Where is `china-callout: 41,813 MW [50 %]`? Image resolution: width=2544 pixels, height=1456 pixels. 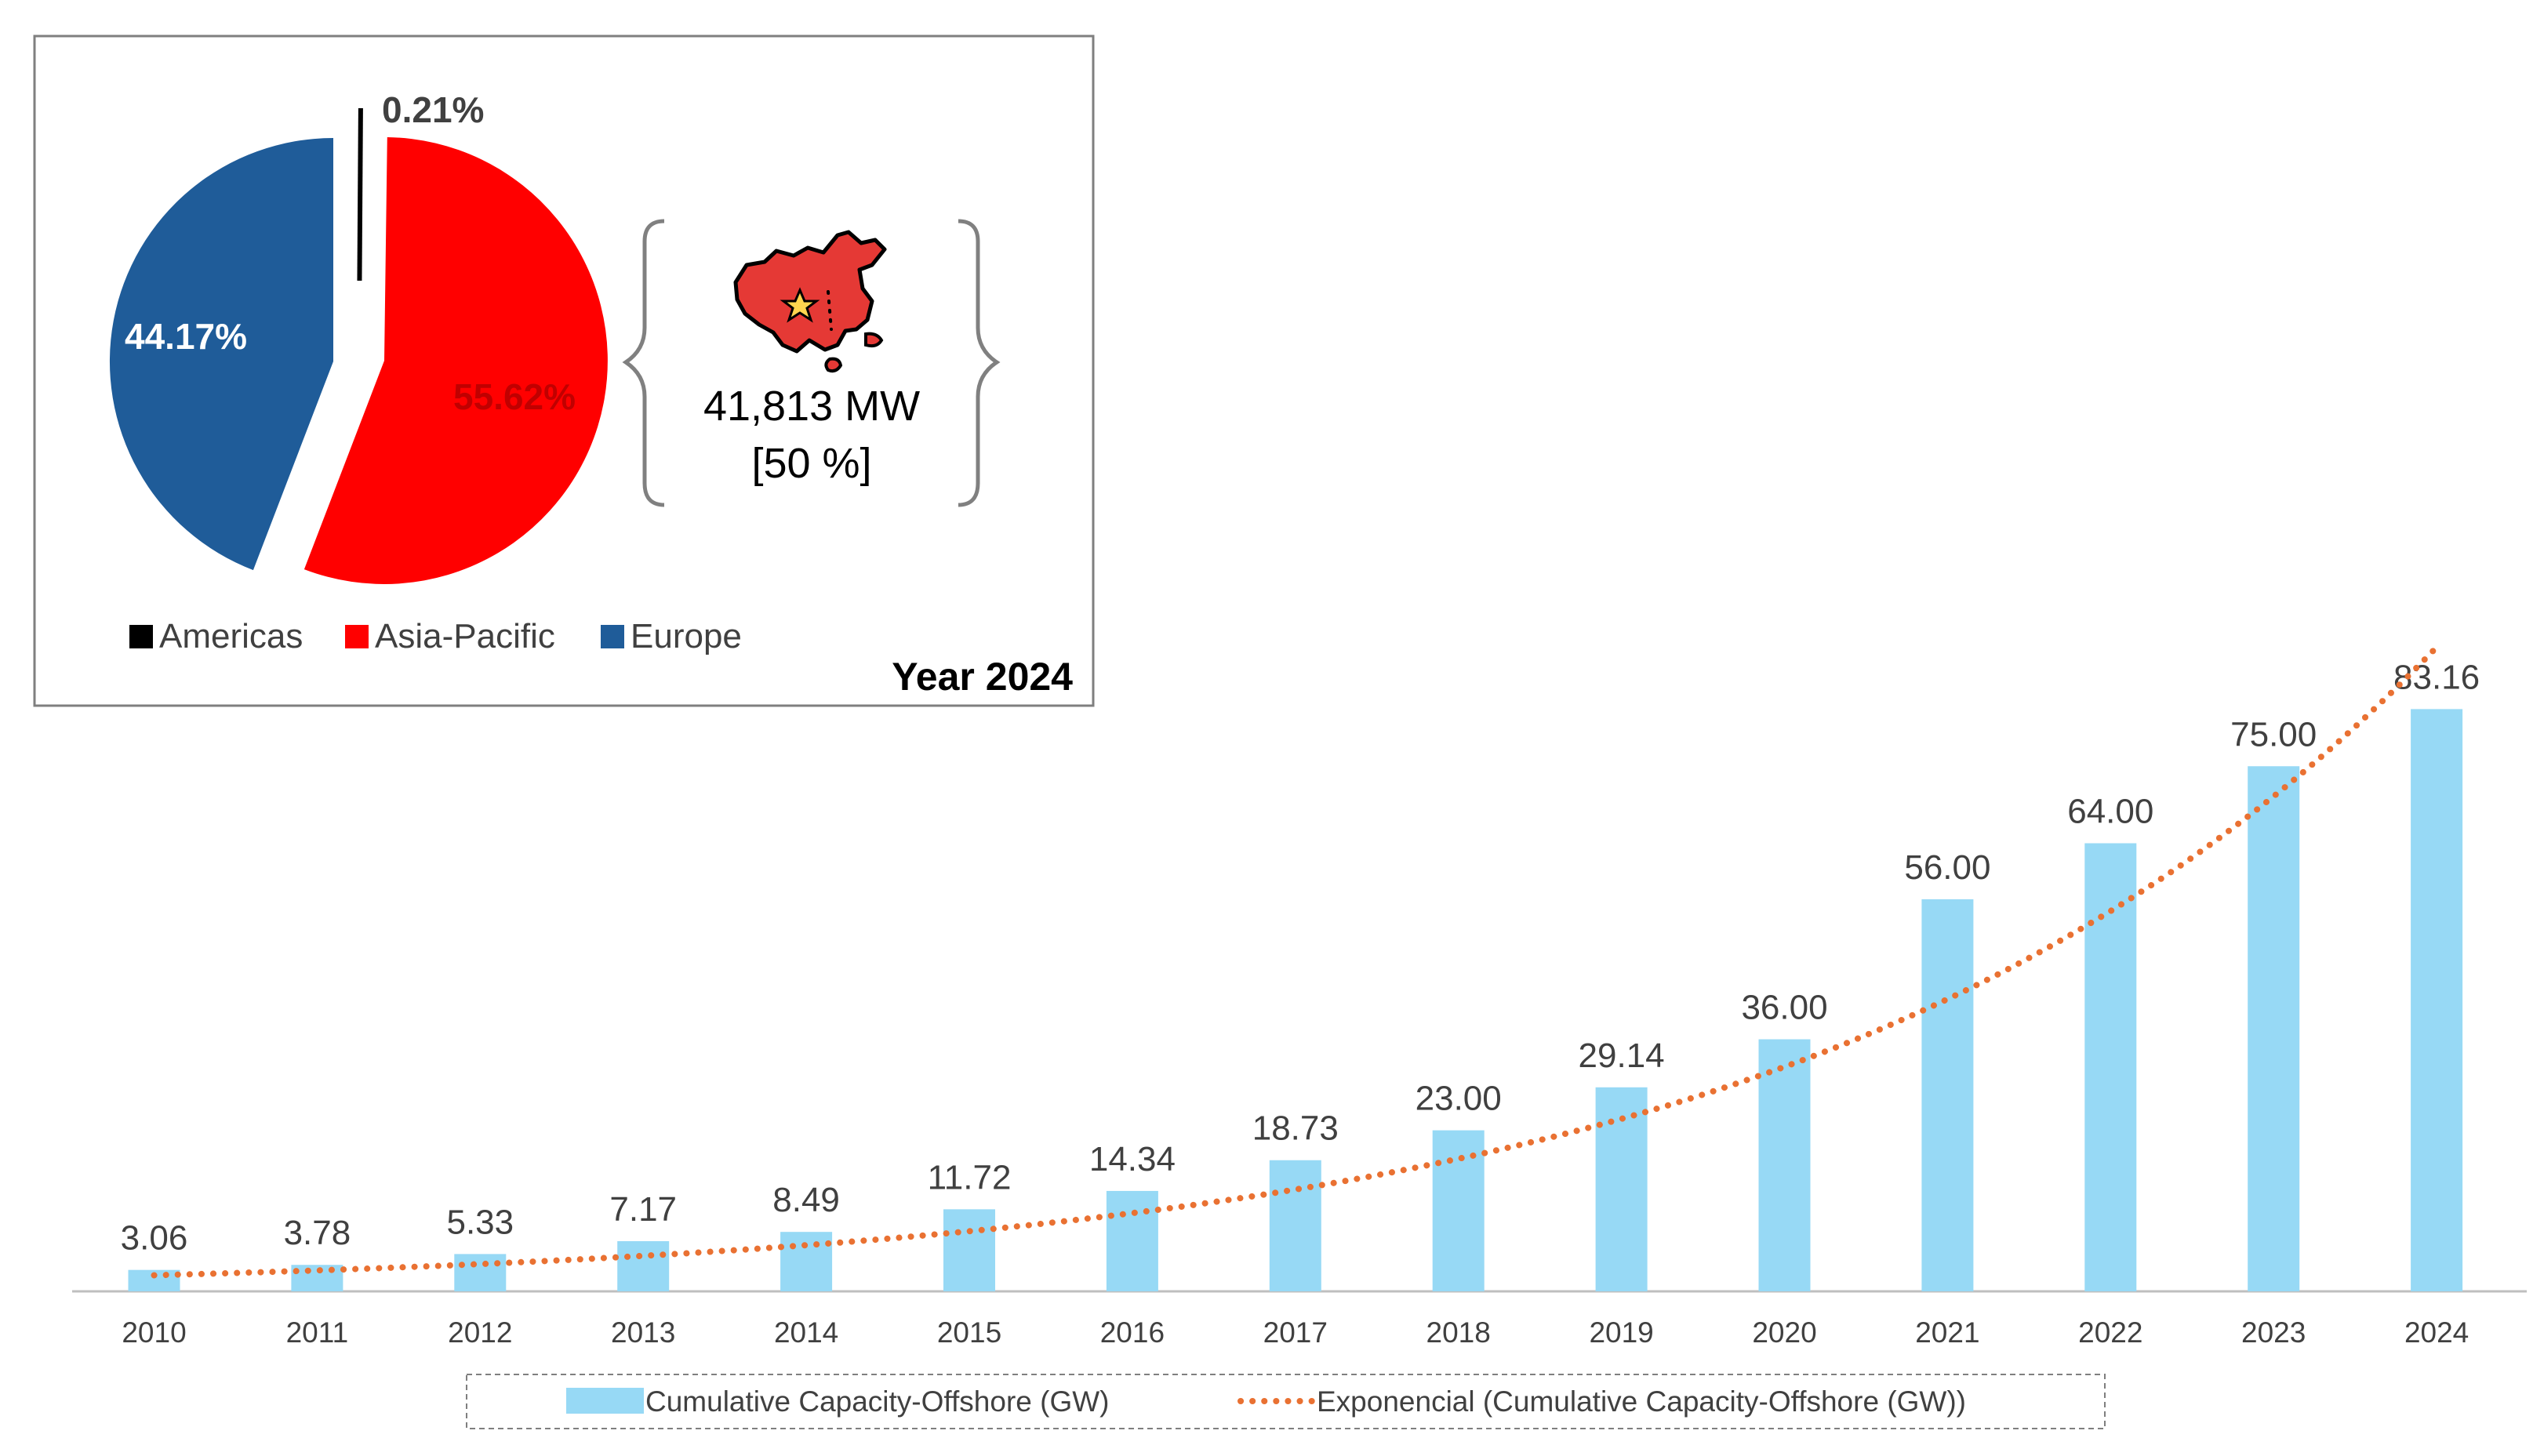
china-callout: 41,813 MW [50 %] is located at coordinates (811, 363).